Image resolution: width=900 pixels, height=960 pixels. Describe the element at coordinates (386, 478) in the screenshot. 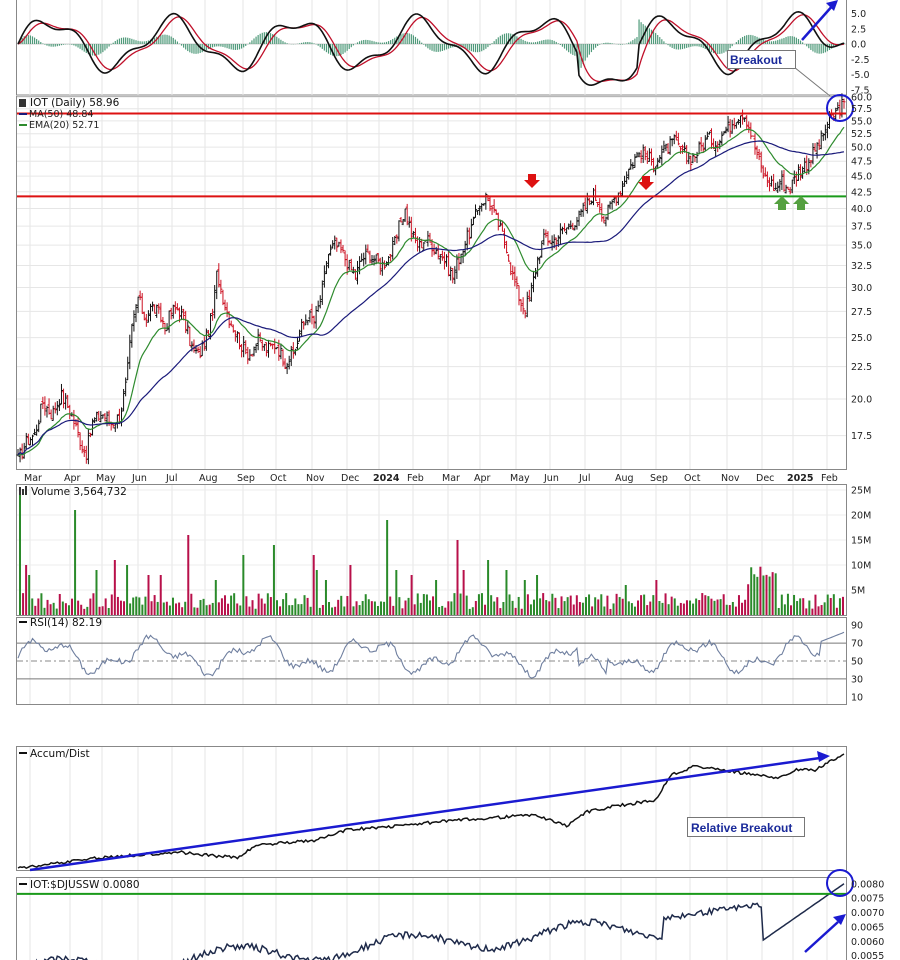

I see `x-tick-label: 2024` at that location.